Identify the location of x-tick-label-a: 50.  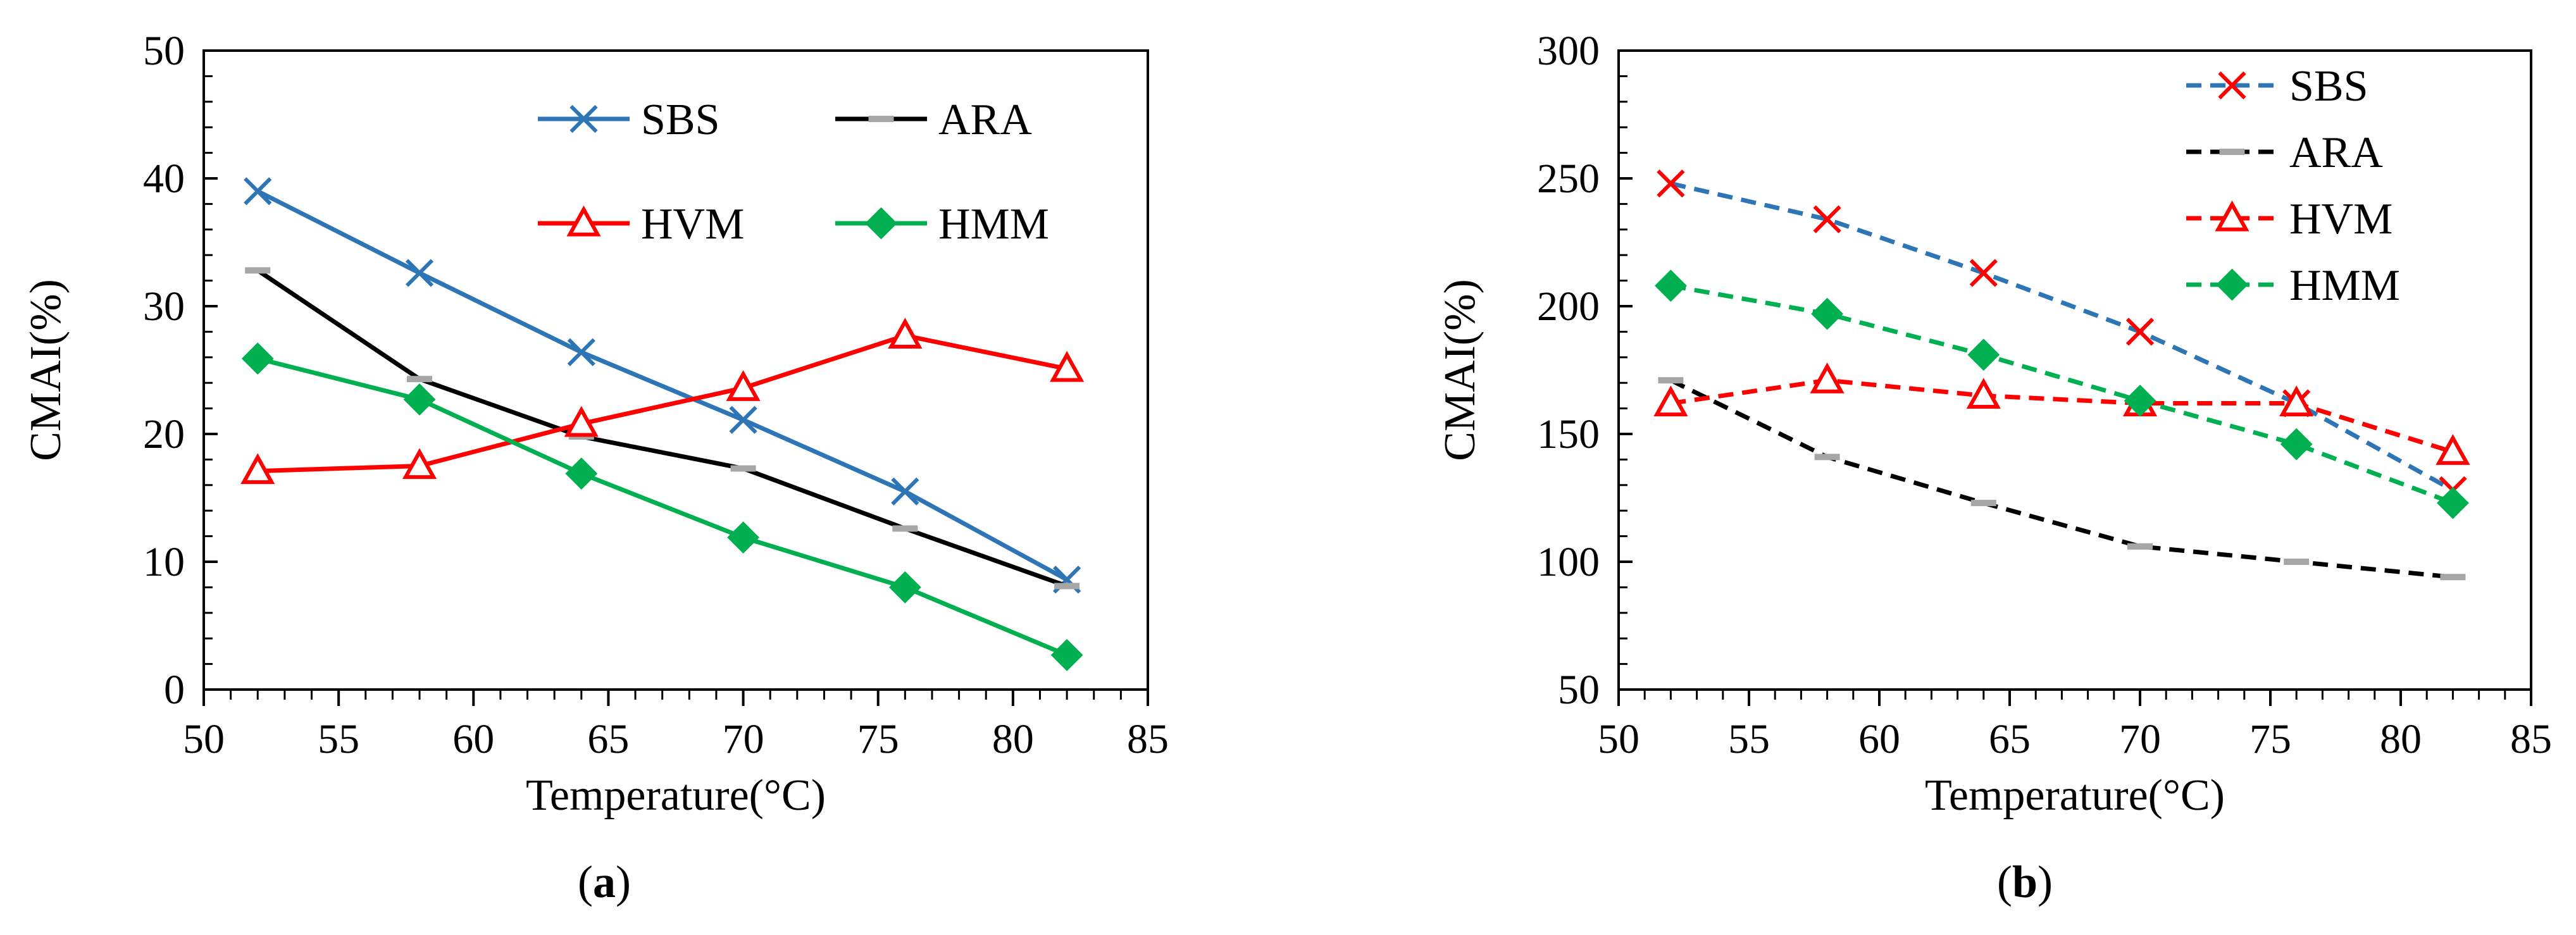
(204, 739).